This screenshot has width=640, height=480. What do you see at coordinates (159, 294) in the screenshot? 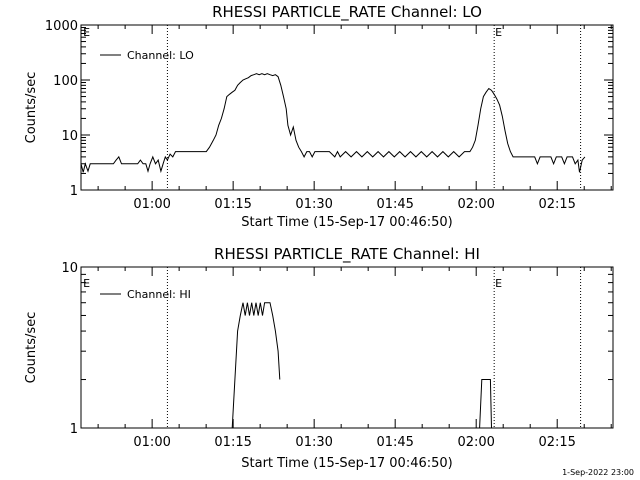
I see `hi-legend-label: Channel: HI` at bounding box center [159, 294].